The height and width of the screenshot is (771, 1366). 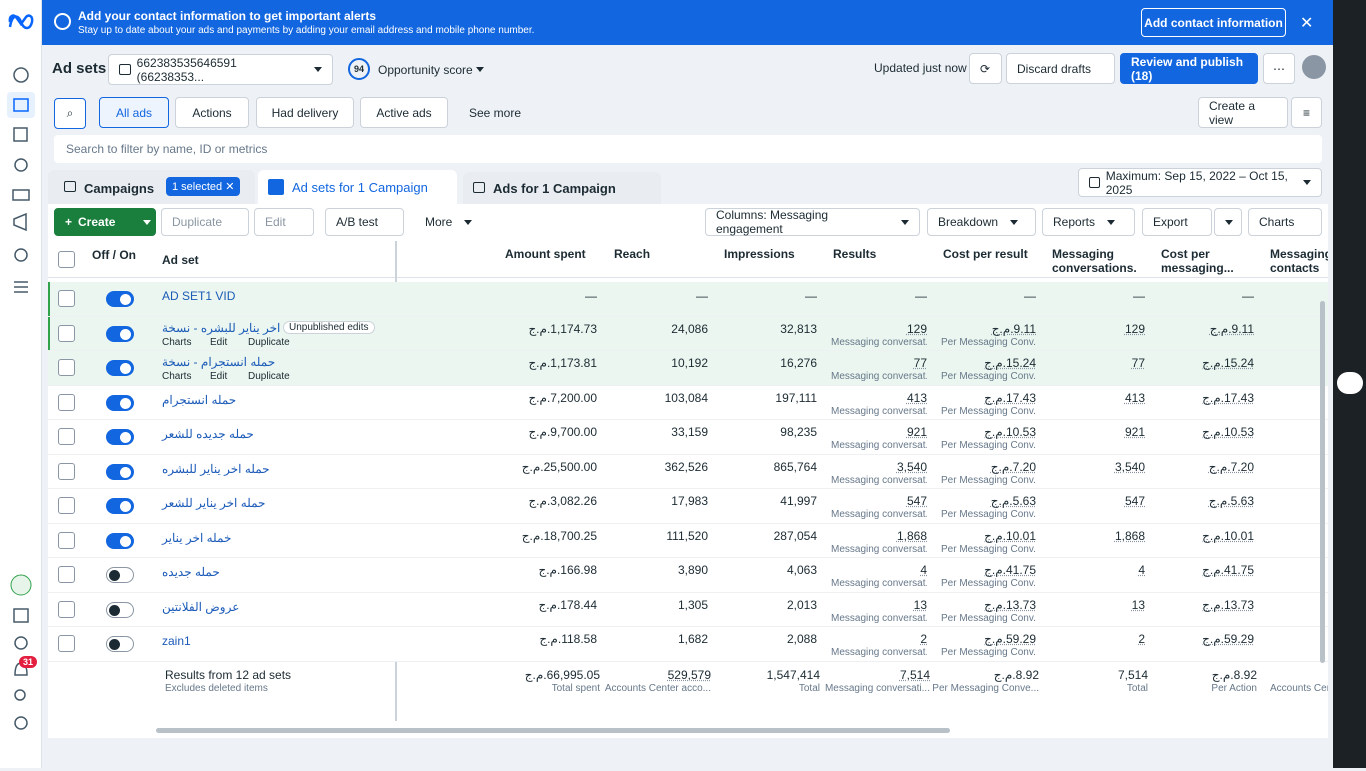 What do you see at coordinates (1306, 112) in the screenshot?
I see `settings-button: ≡` at bounding box center [1306, 112].